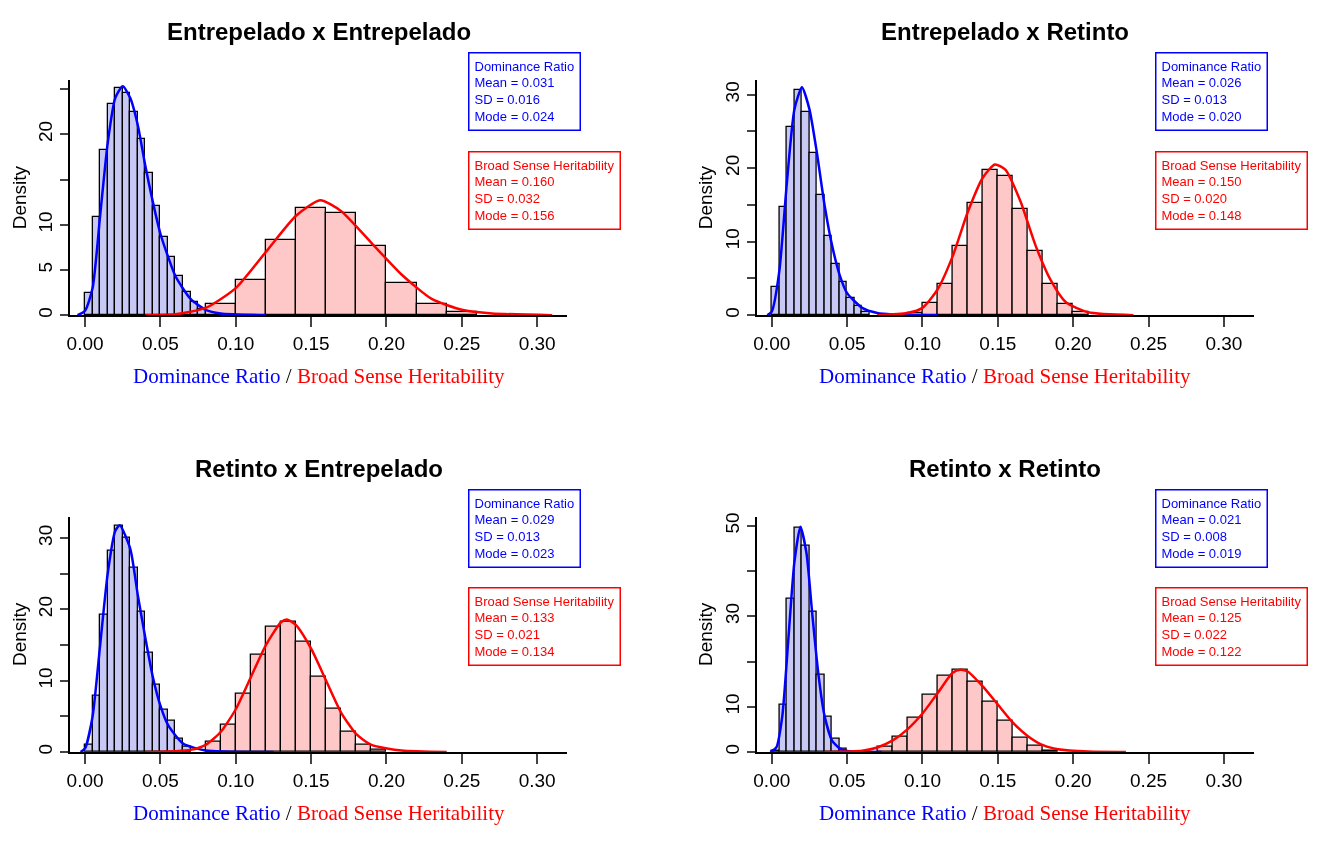 The image size is (1344, 842). What do you see at coordinates (319, 31) in the screenshot?
I see `chart-title: Entrepelado x Entrepelado` at bounding box center [319, 31].